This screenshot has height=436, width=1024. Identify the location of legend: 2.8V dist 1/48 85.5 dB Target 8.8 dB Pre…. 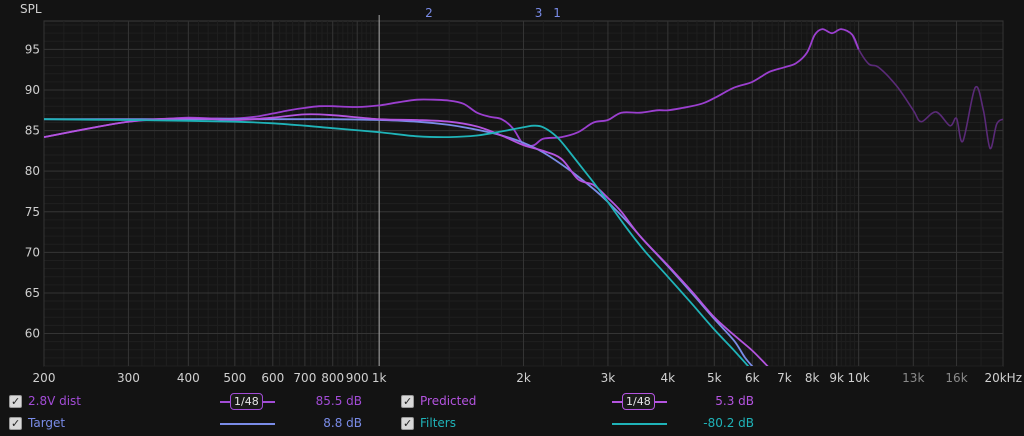
(512, 413).